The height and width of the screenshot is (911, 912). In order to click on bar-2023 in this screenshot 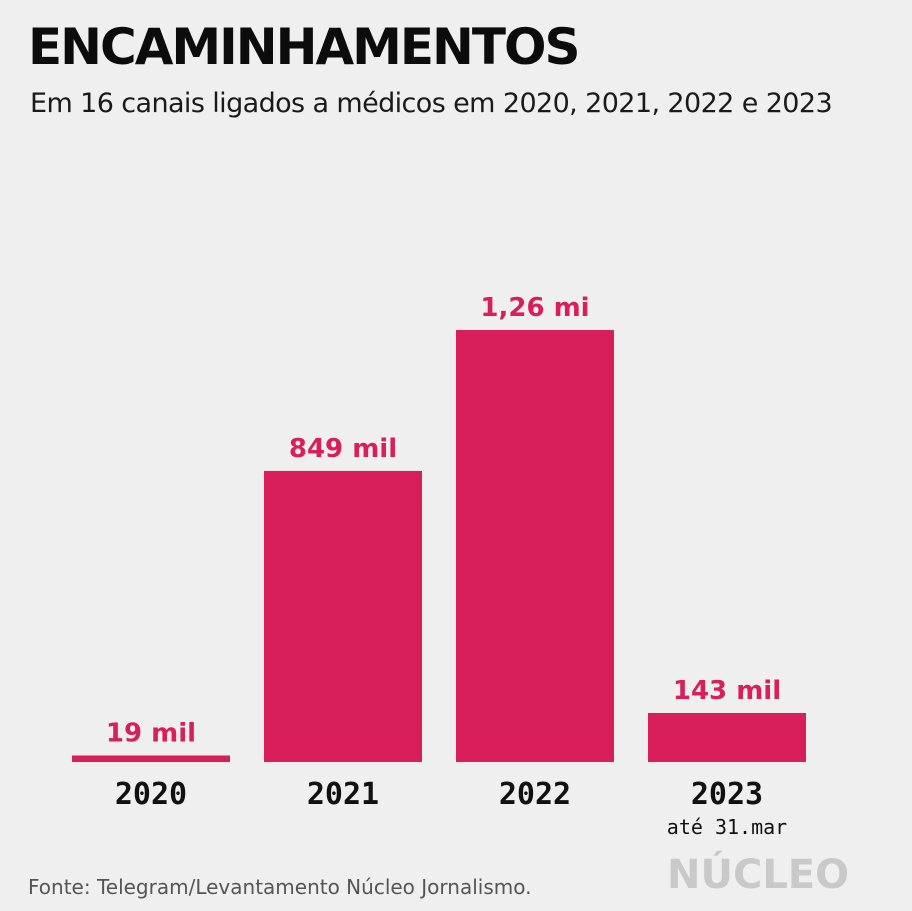, I will do `click(727, 737)`.